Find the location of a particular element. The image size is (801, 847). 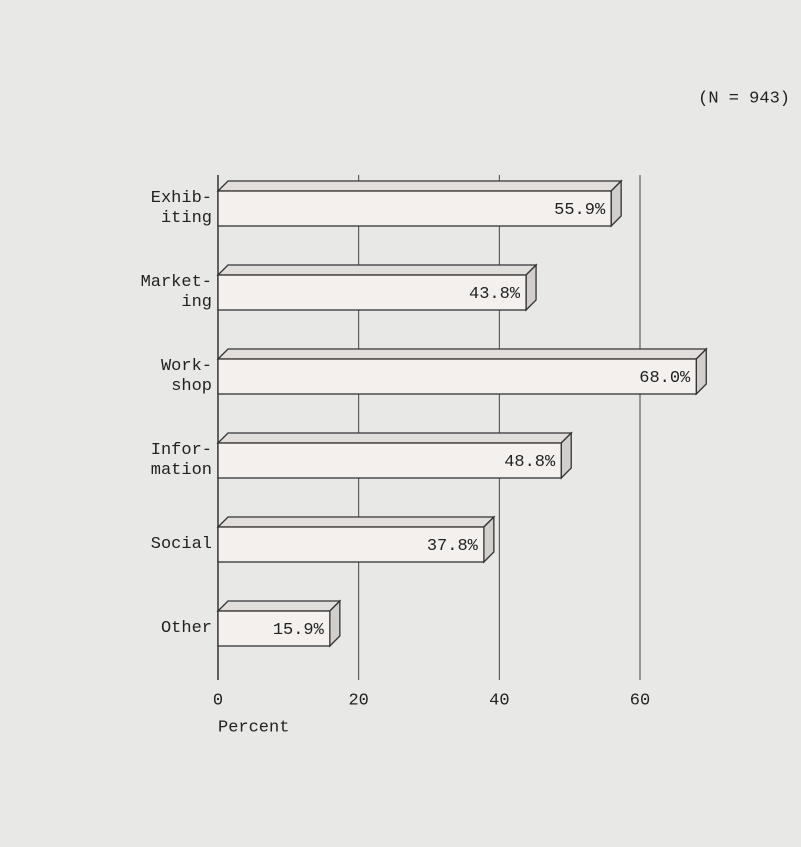

value-label: 15.9% is located at coordinates (299, 630).